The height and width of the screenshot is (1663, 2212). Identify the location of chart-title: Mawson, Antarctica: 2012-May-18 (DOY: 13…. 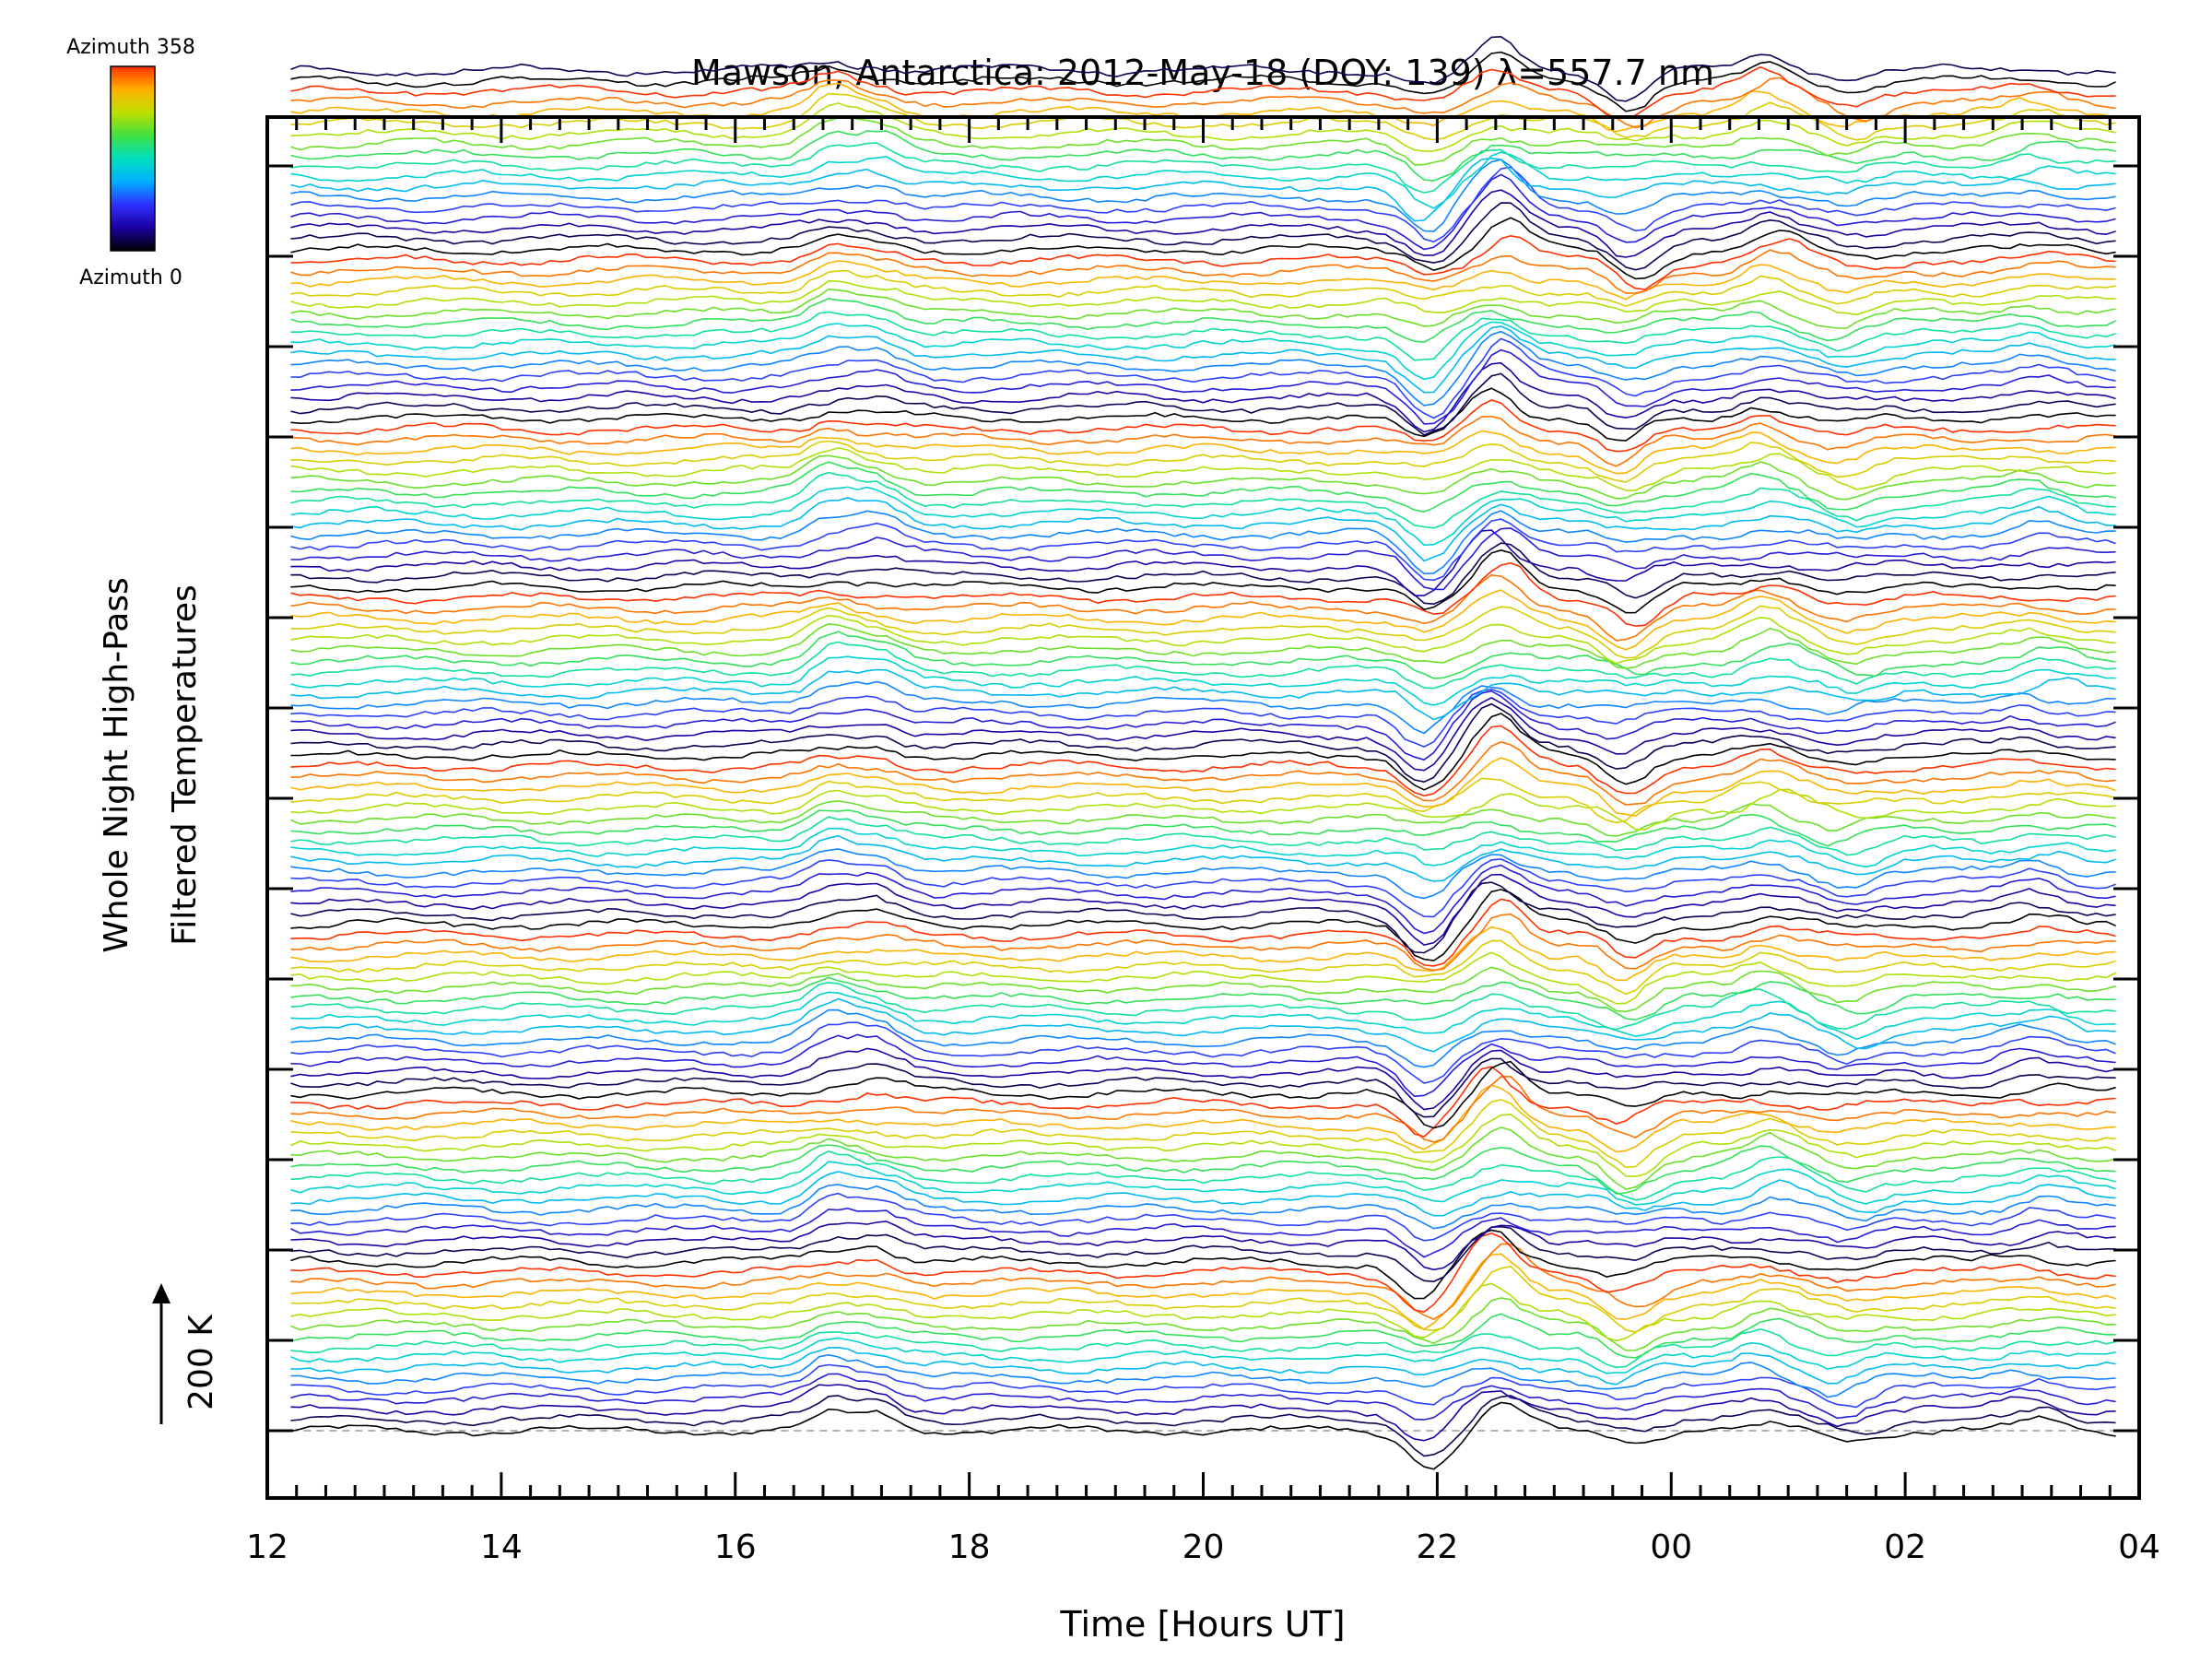
(1202, 73).